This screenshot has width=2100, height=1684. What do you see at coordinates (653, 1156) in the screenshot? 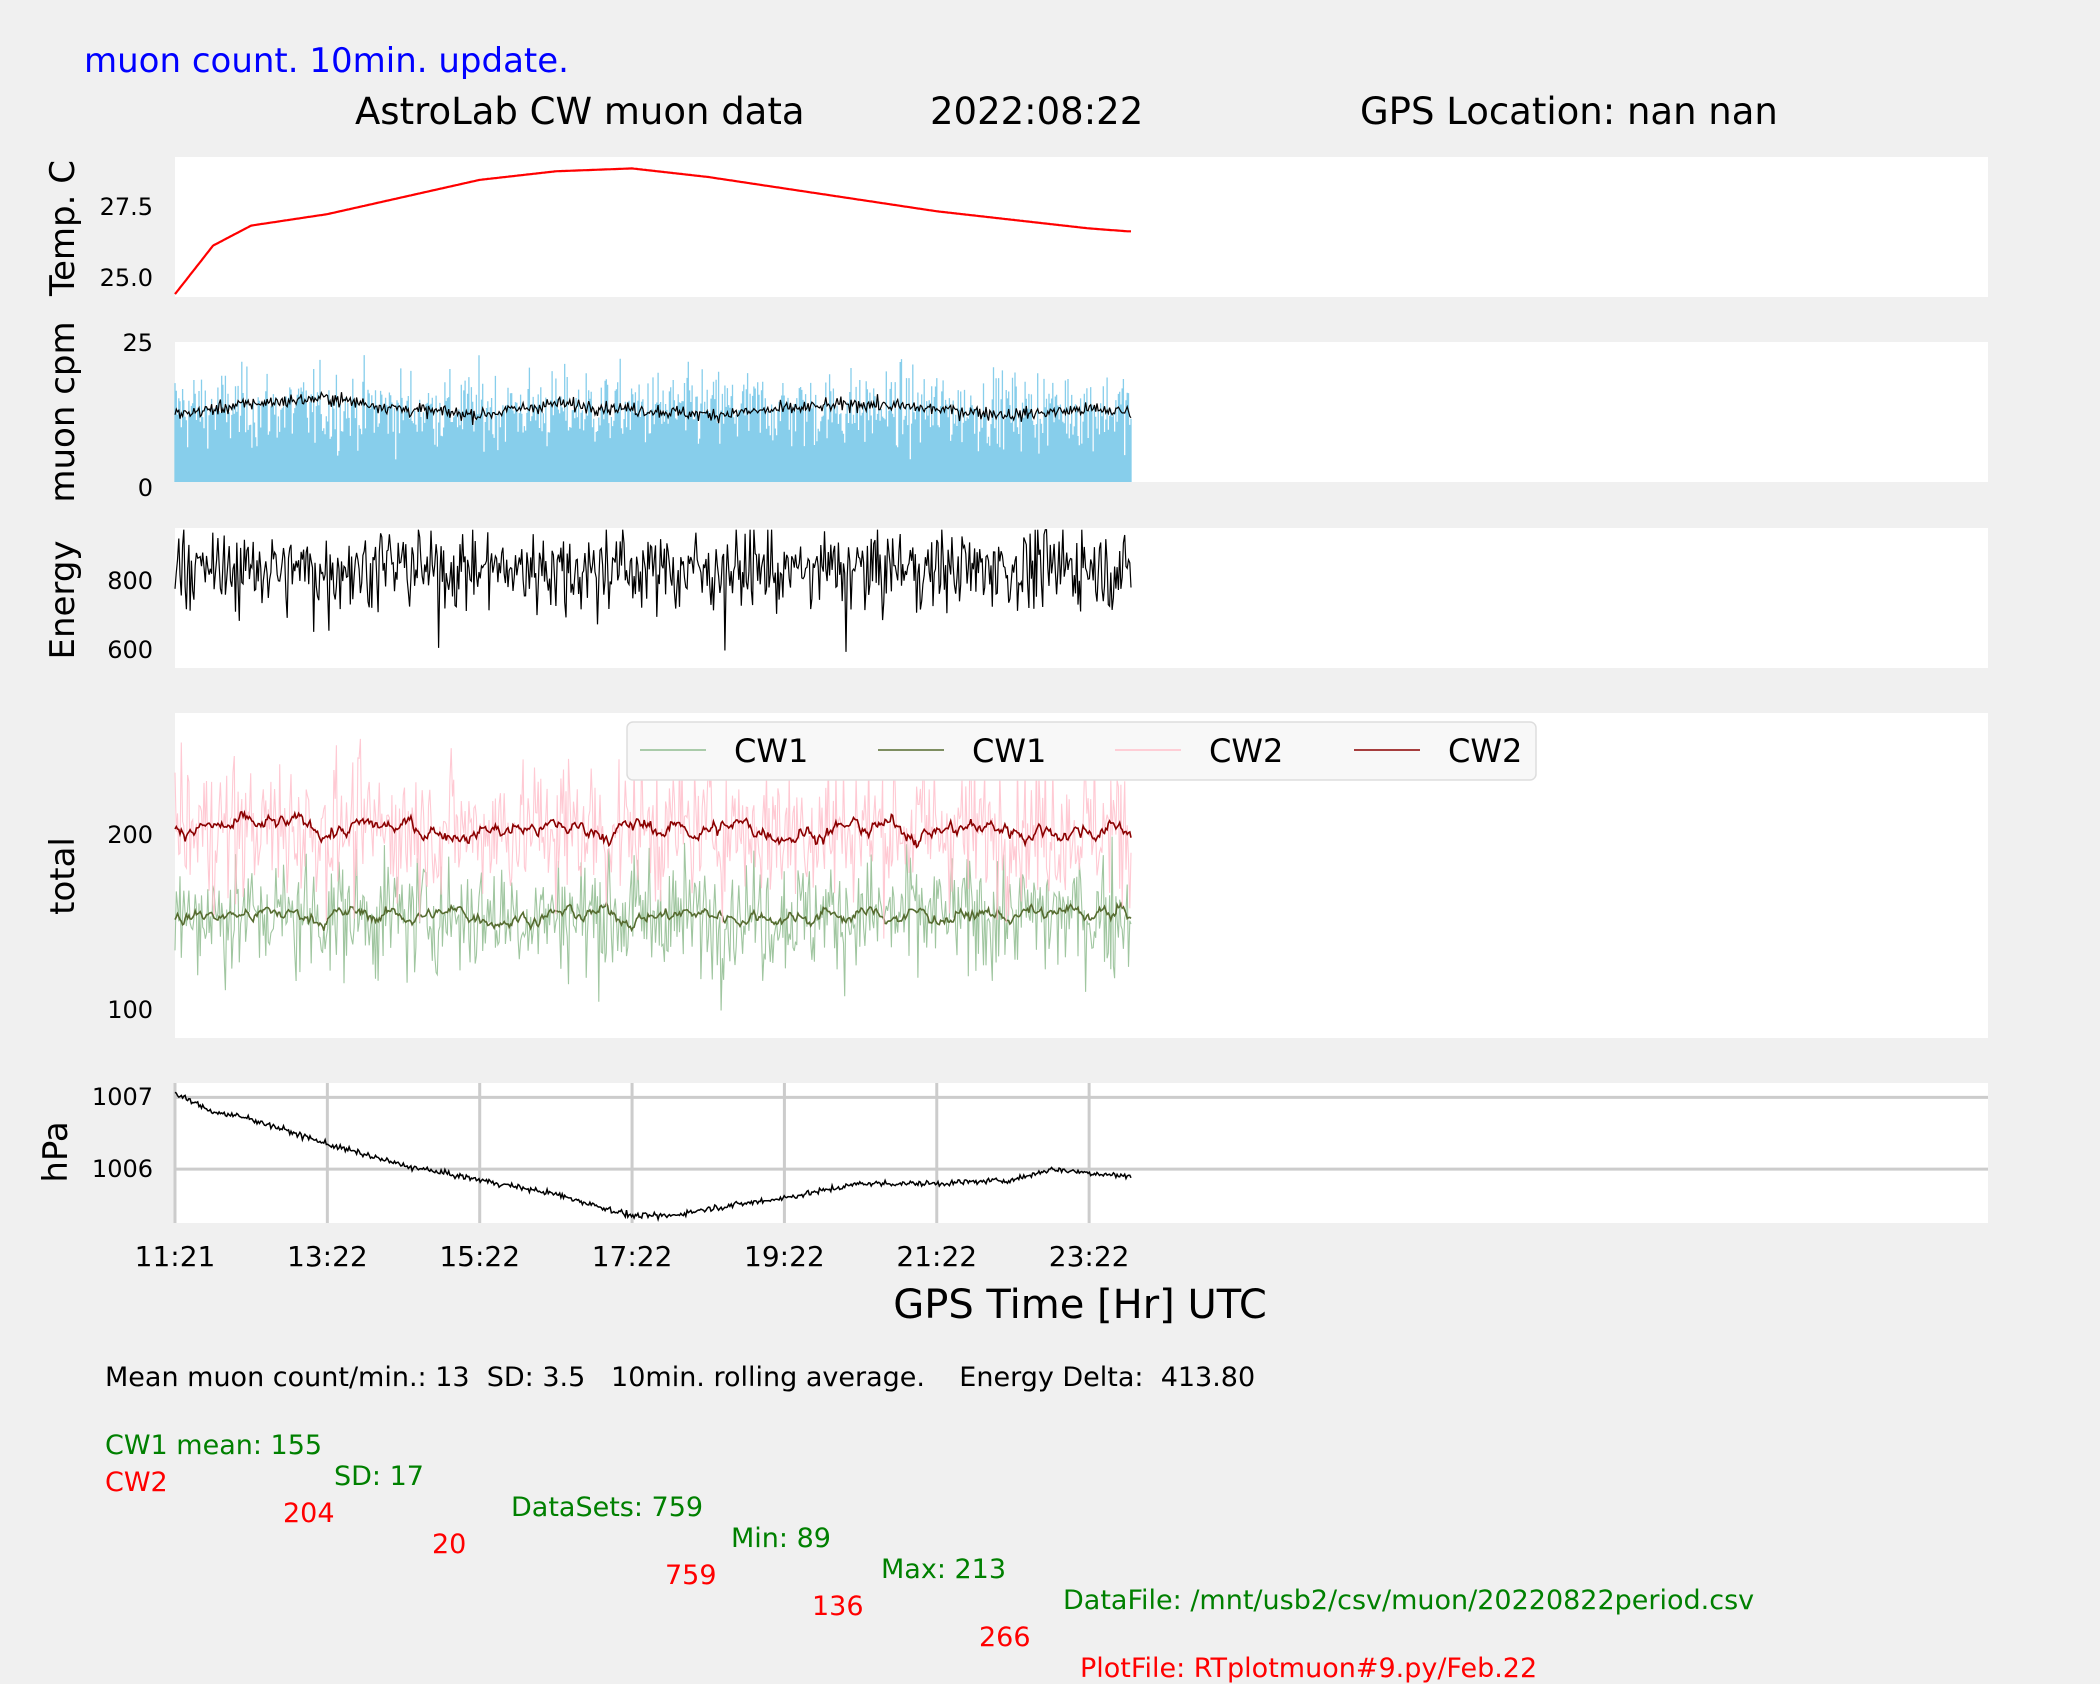
I see `pressure-line` at bounding box center [653, 1156].